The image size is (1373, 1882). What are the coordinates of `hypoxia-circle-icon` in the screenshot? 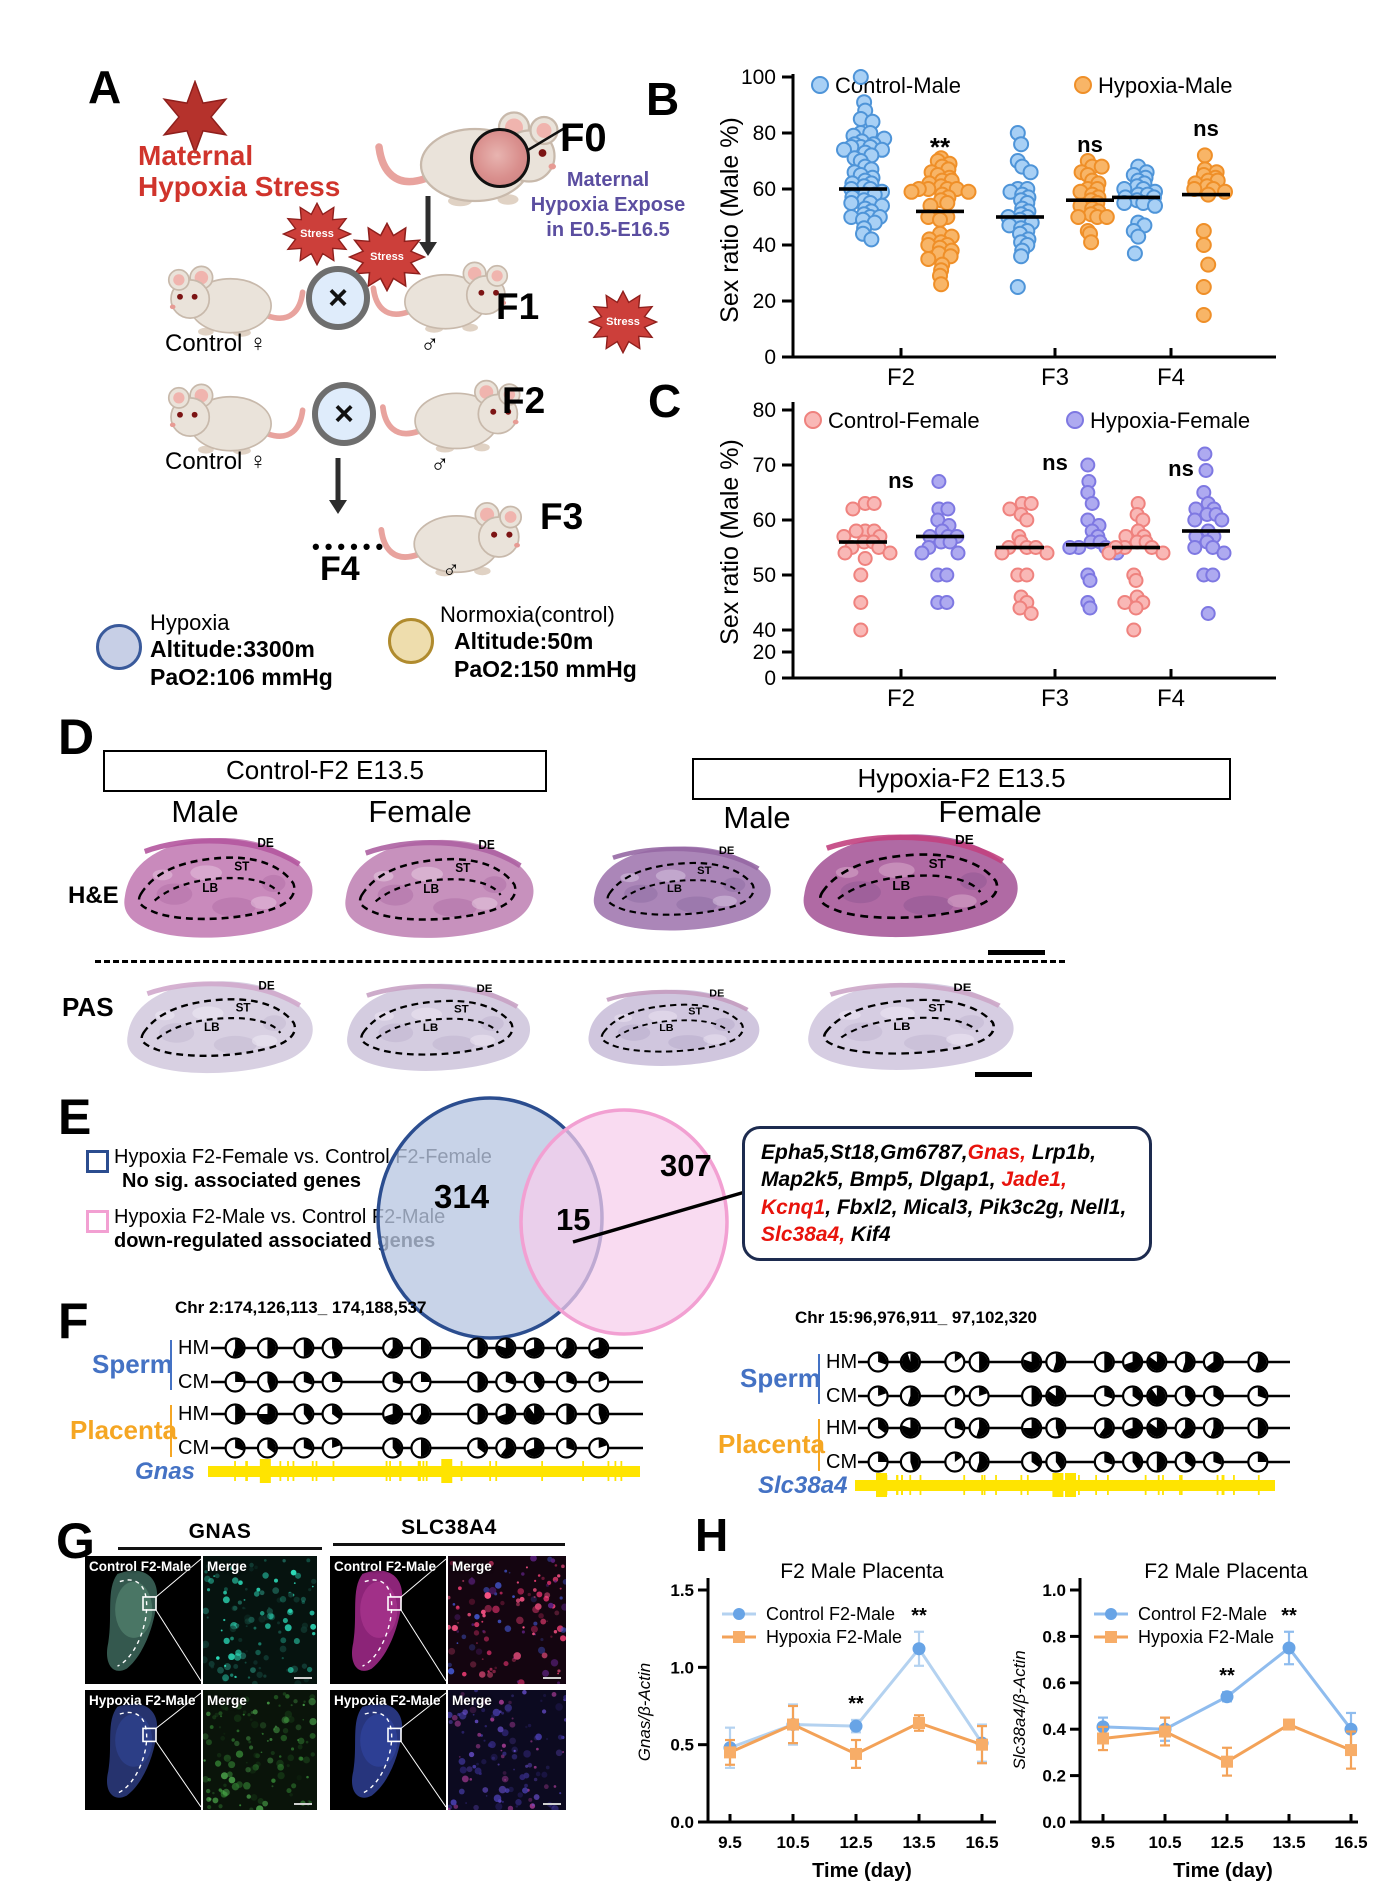 It's located at (119, 647).